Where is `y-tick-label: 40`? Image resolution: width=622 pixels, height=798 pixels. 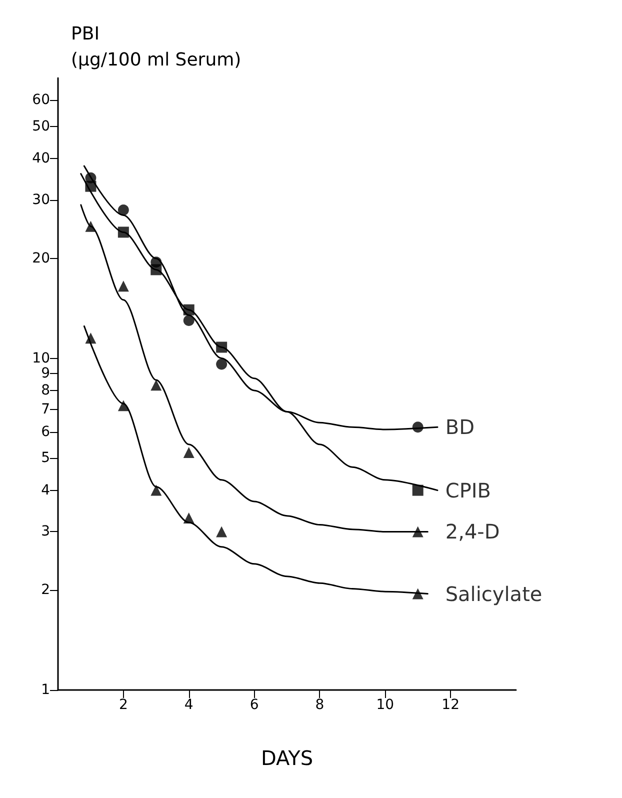
y-tick-label: 40 is located at coordinates (41, 158).